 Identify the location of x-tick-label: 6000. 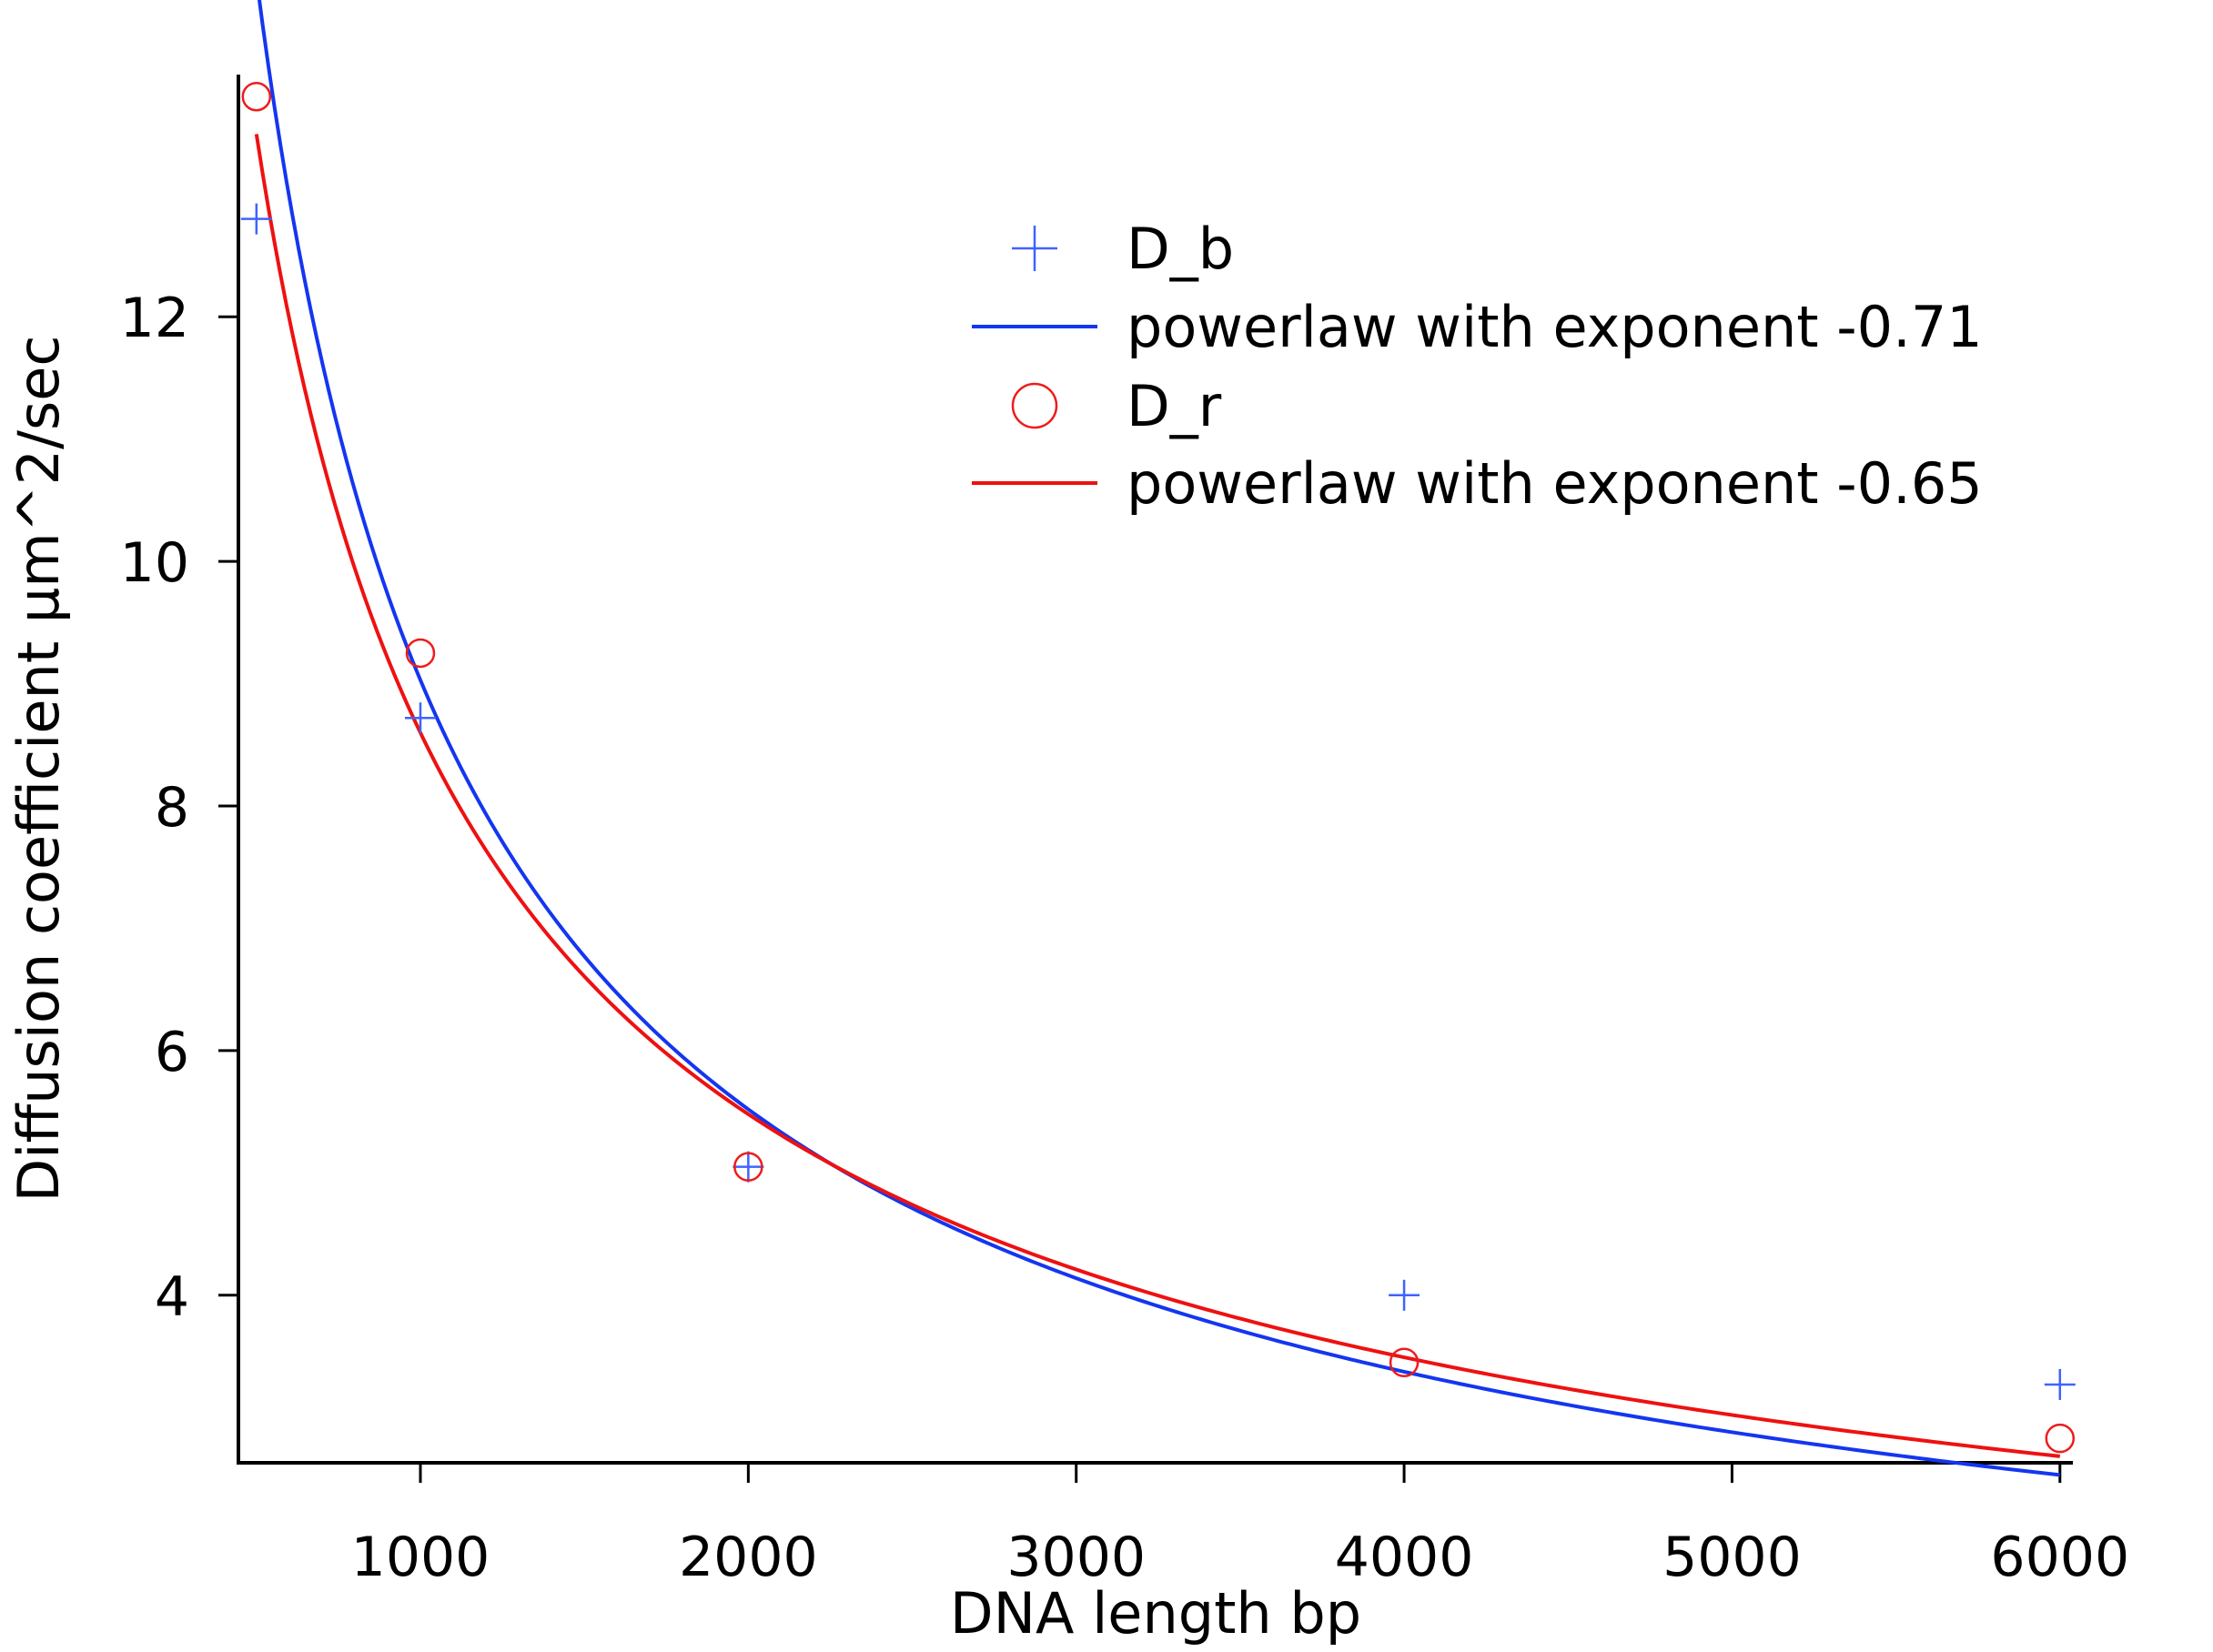
(2059, 1557).